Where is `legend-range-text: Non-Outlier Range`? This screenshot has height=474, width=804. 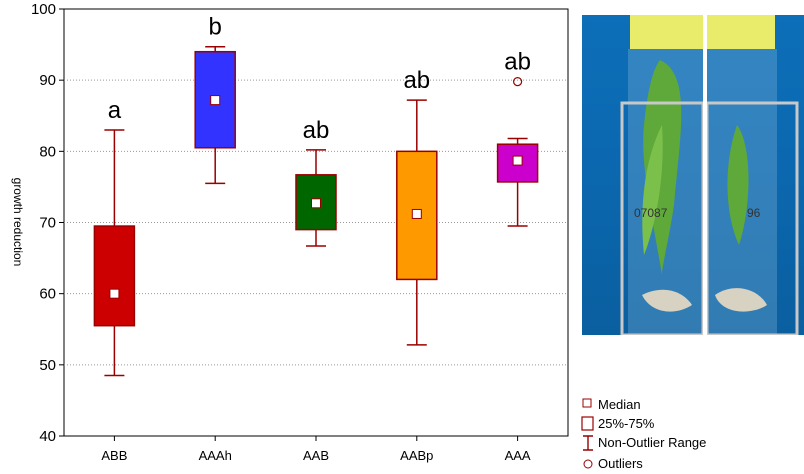
legend-range-text: Non-Outlier Range is located at coordinates (652, 442).